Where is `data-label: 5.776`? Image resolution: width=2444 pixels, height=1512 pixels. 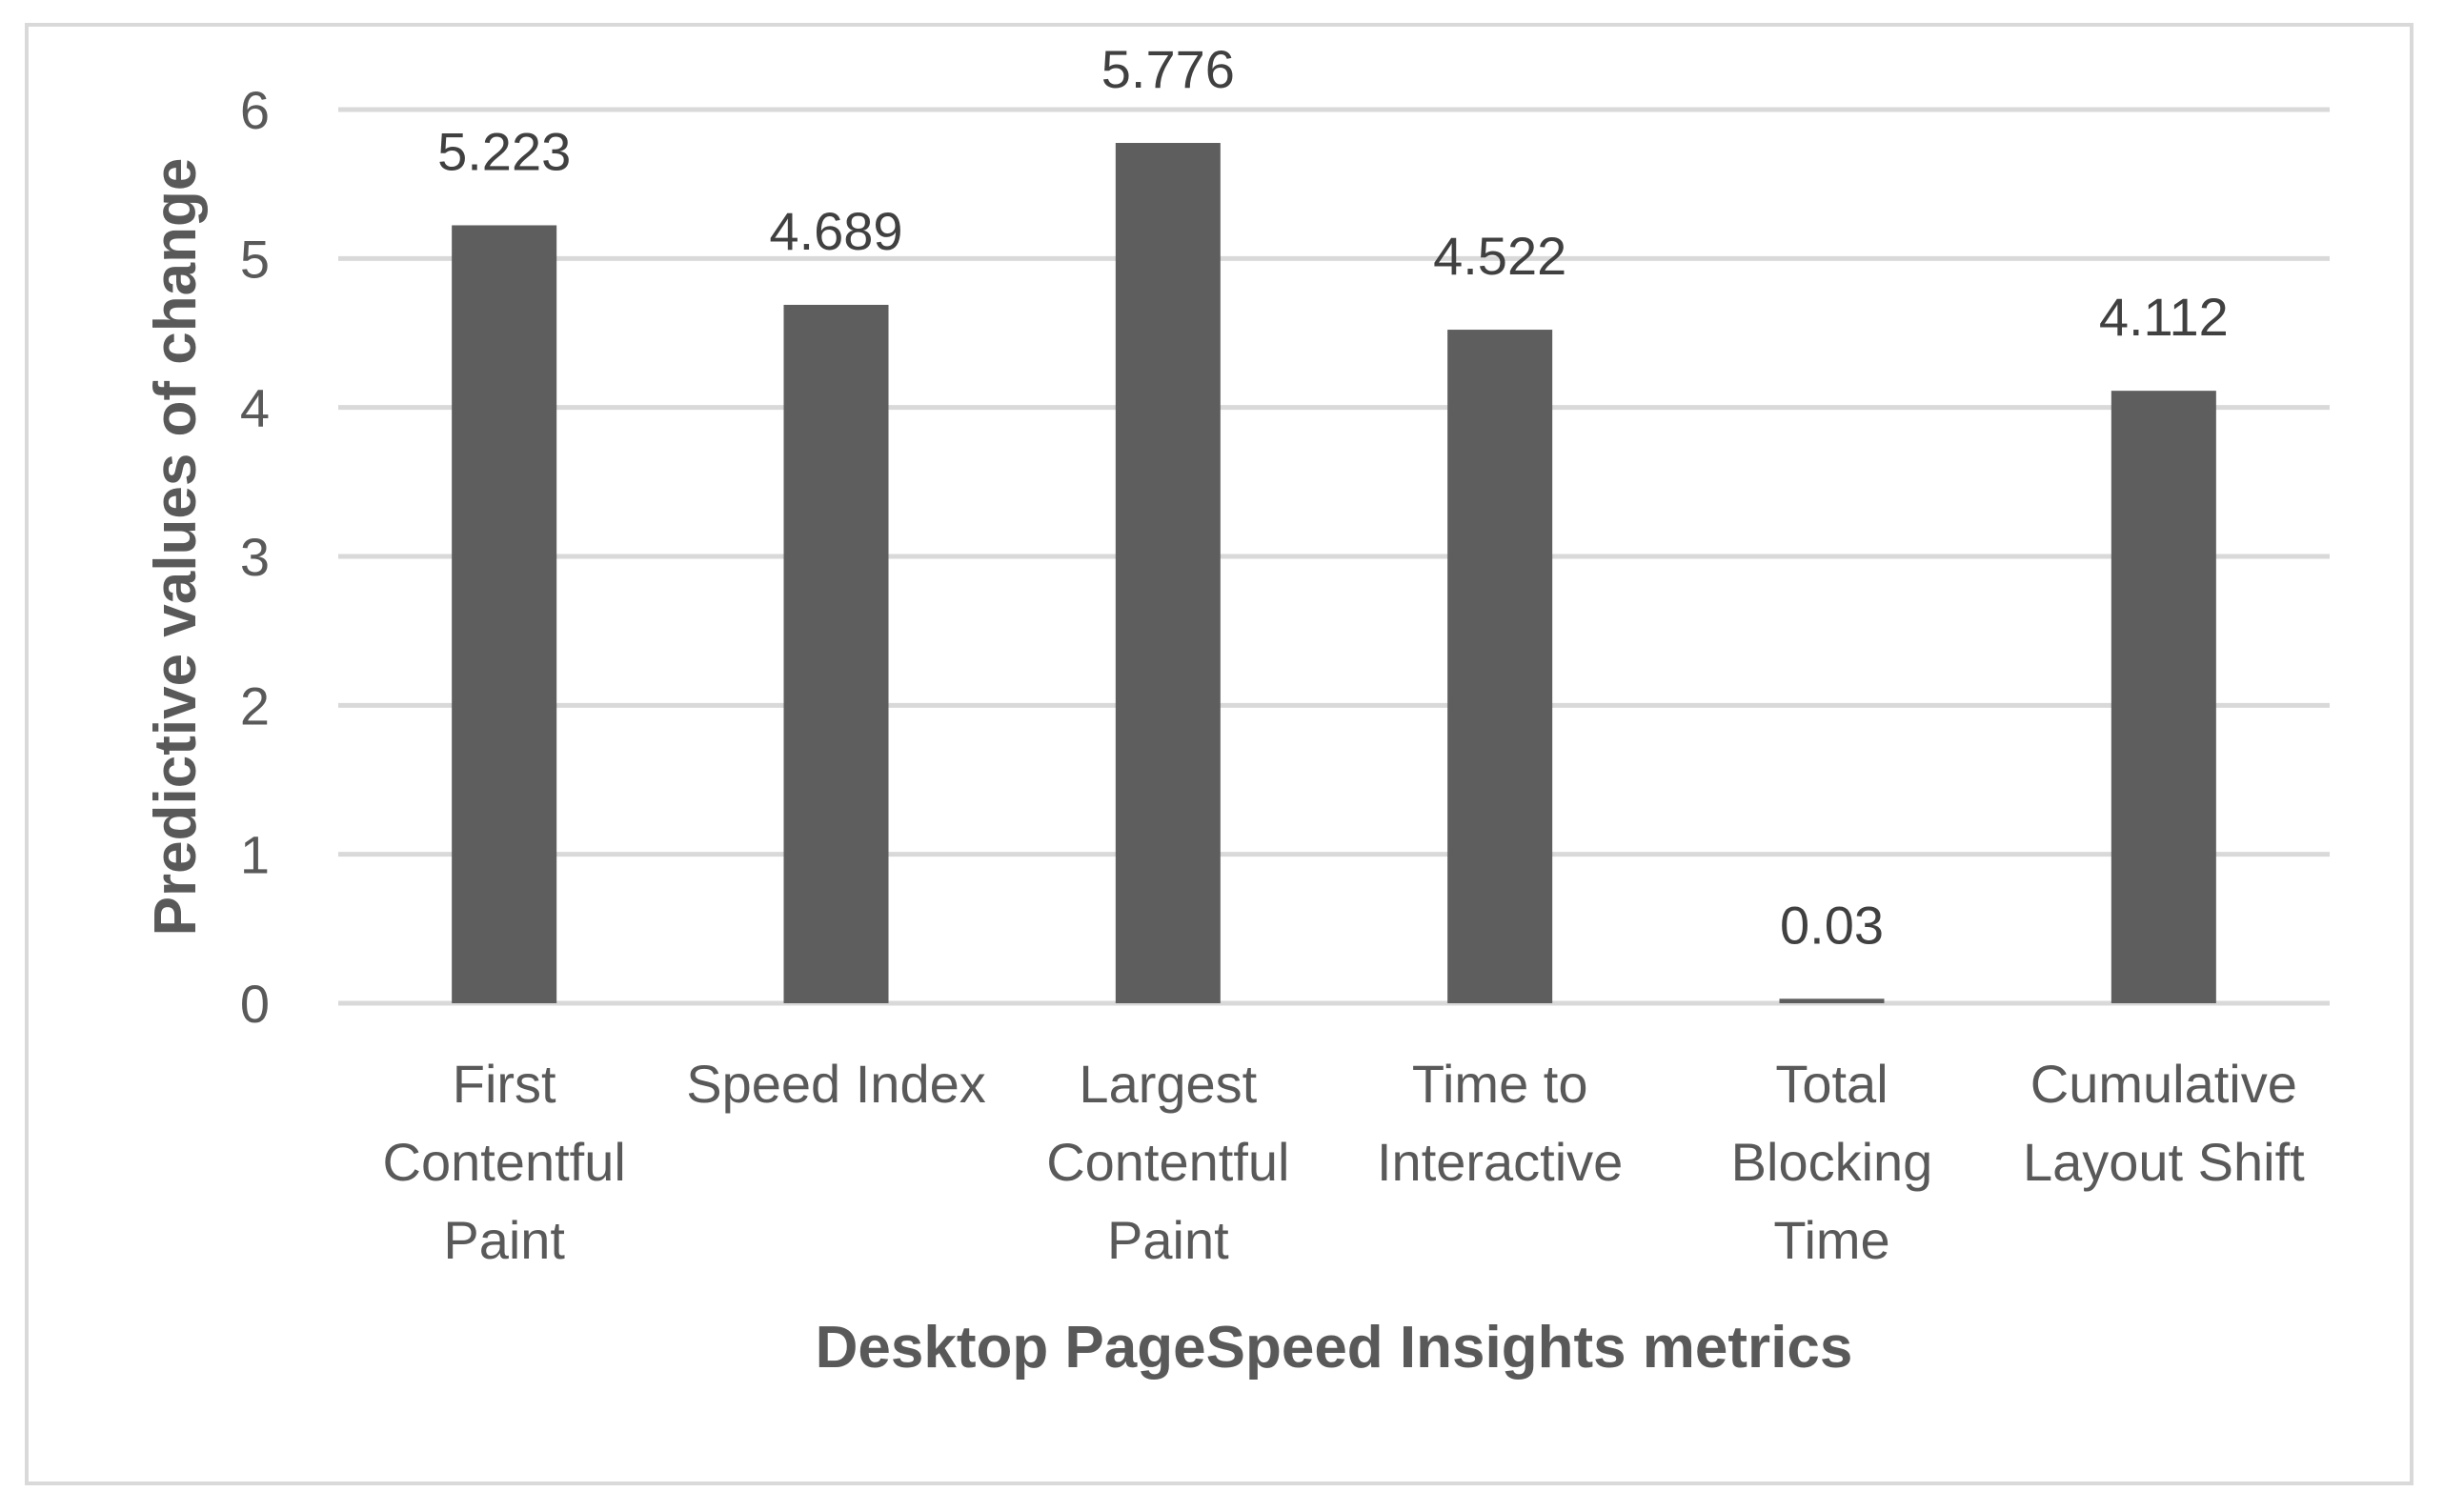 data-label: 5.776 is located at coordinates (1168, 69).